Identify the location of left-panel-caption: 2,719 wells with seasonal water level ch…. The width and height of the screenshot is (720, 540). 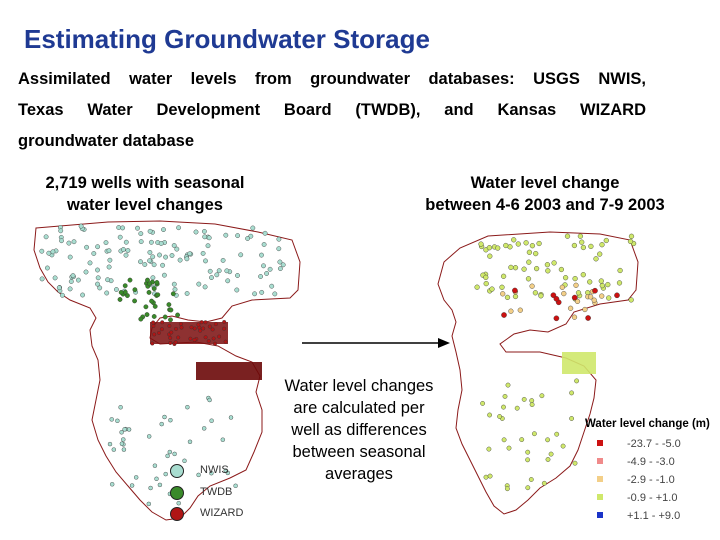
(145, 194).